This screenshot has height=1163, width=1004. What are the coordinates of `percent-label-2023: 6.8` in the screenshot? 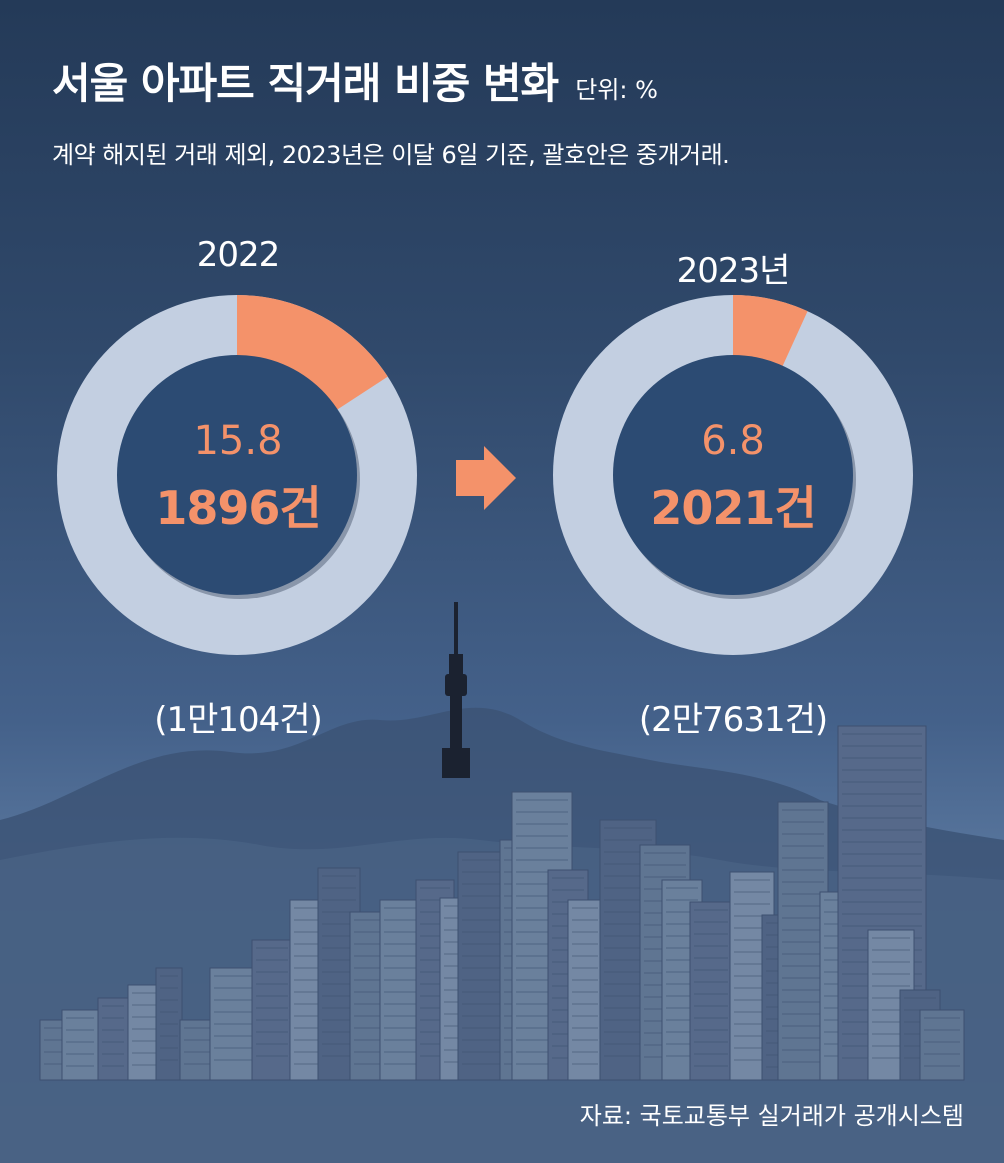 It's located at (733, 441).